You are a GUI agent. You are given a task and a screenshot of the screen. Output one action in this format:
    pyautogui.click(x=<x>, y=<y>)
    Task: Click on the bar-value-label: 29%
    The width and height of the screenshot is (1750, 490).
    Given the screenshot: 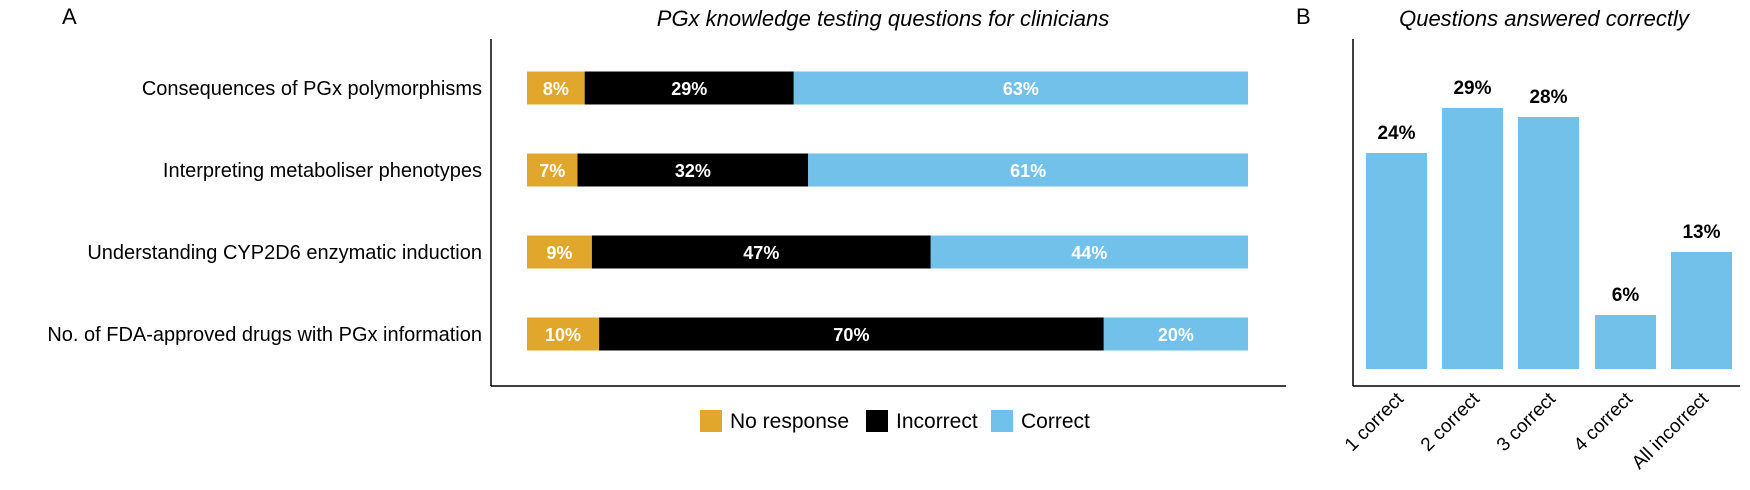 What is the action you would take?
    pyautogui.click(x=1472, y=88)
    